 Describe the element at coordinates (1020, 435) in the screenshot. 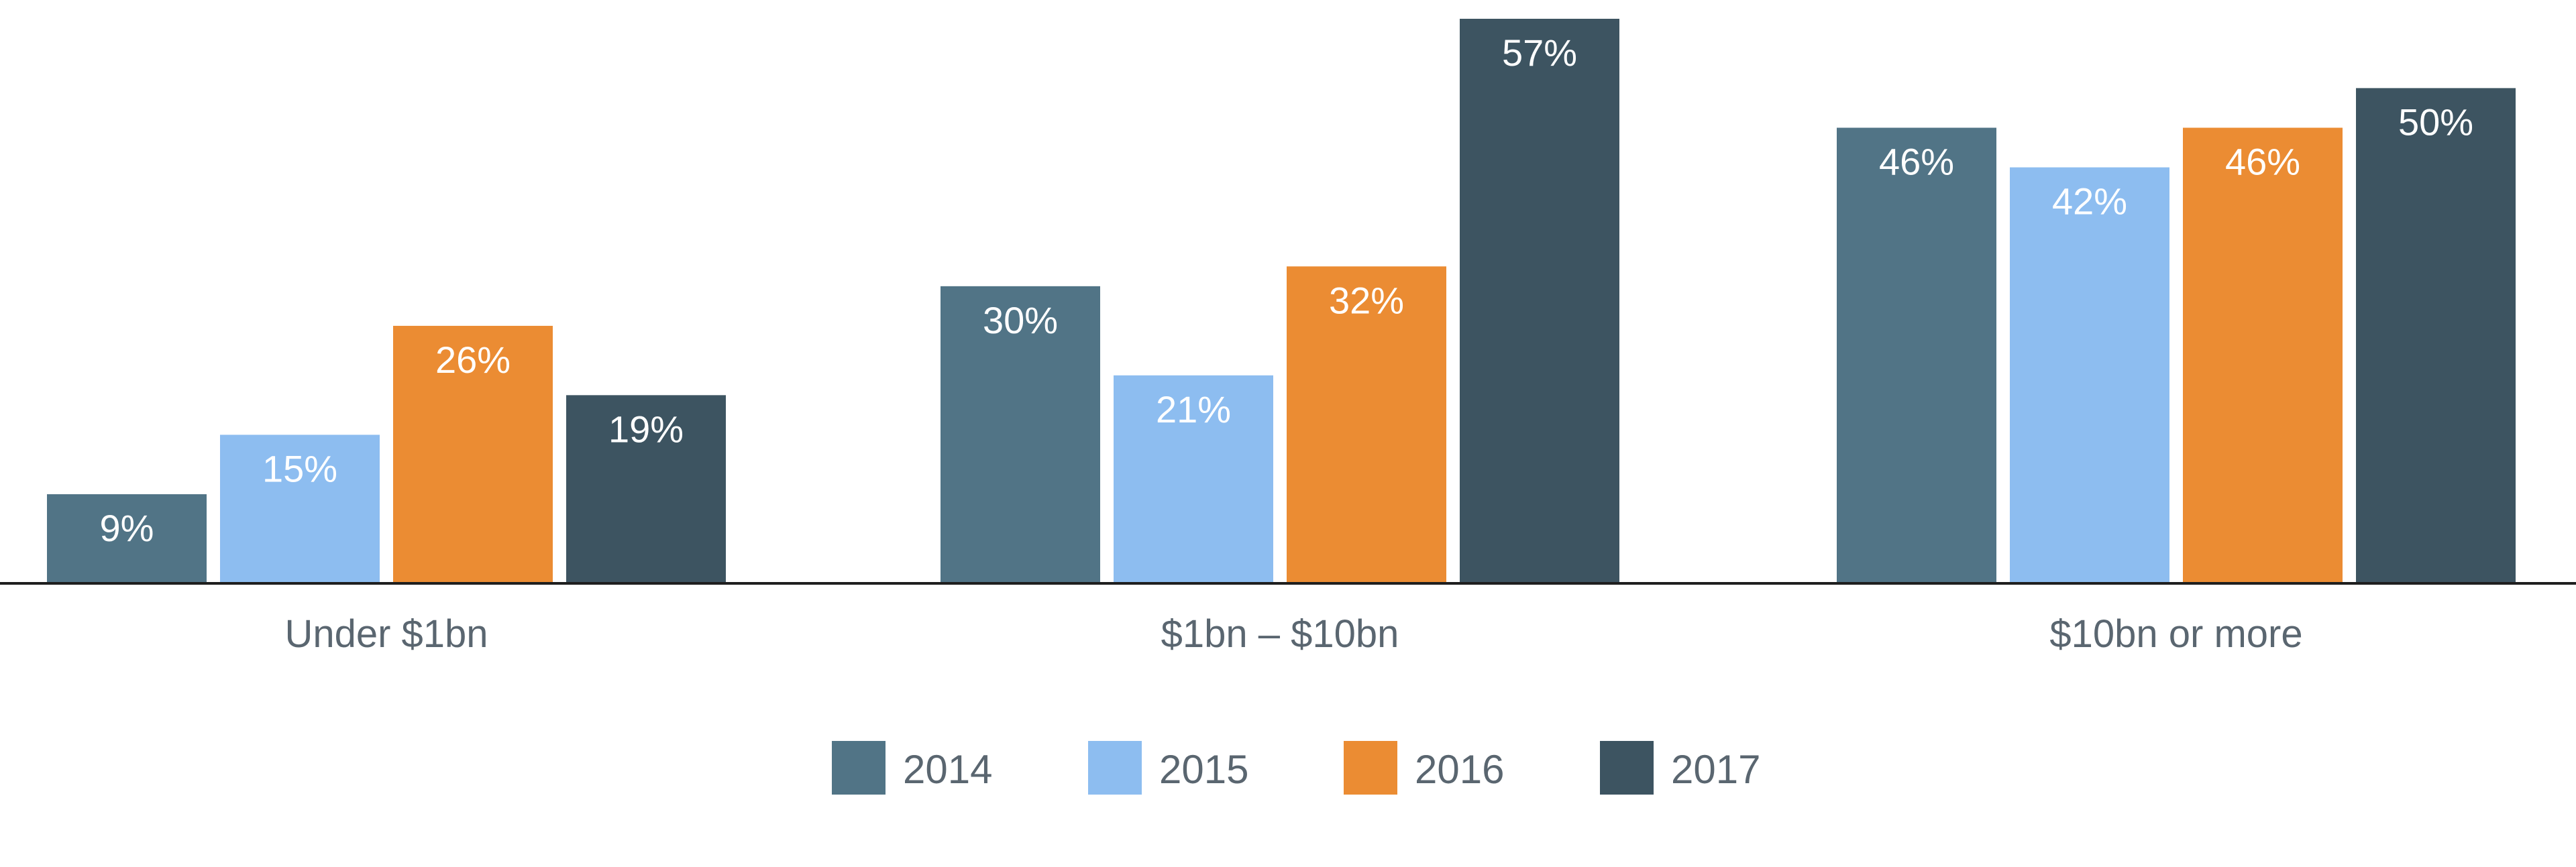

I see `bar-2014-1bn-10bn` at that location.